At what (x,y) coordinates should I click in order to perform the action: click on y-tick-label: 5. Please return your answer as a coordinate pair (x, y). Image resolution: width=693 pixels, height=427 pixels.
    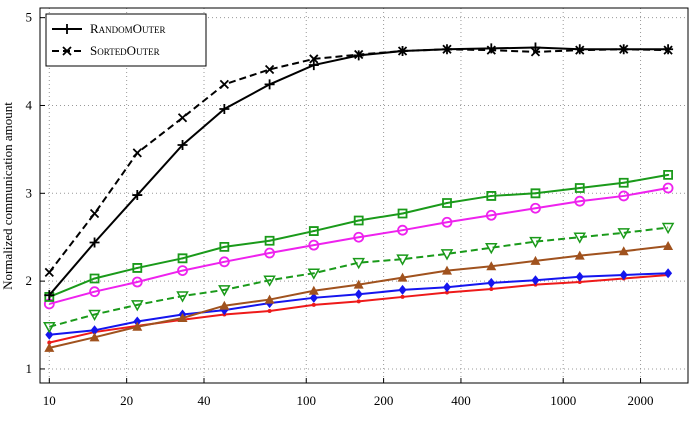
    Looking at the image, I should click on (29, 17).